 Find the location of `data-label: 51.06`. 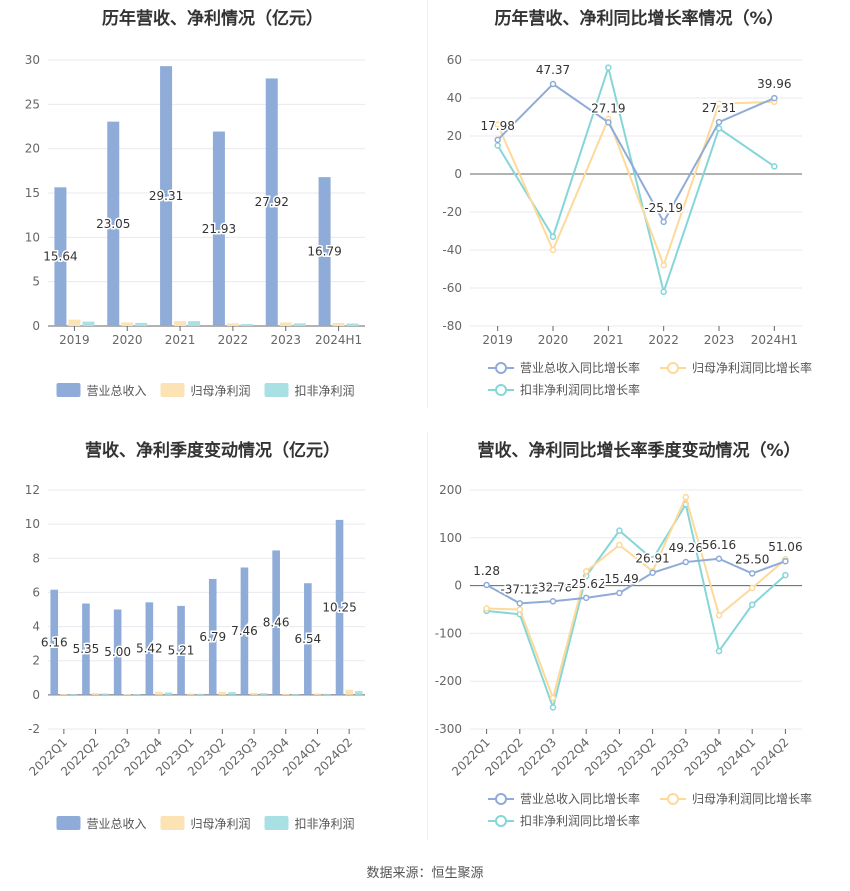

data-label: 51.06 is located at coordinates (785, 547).